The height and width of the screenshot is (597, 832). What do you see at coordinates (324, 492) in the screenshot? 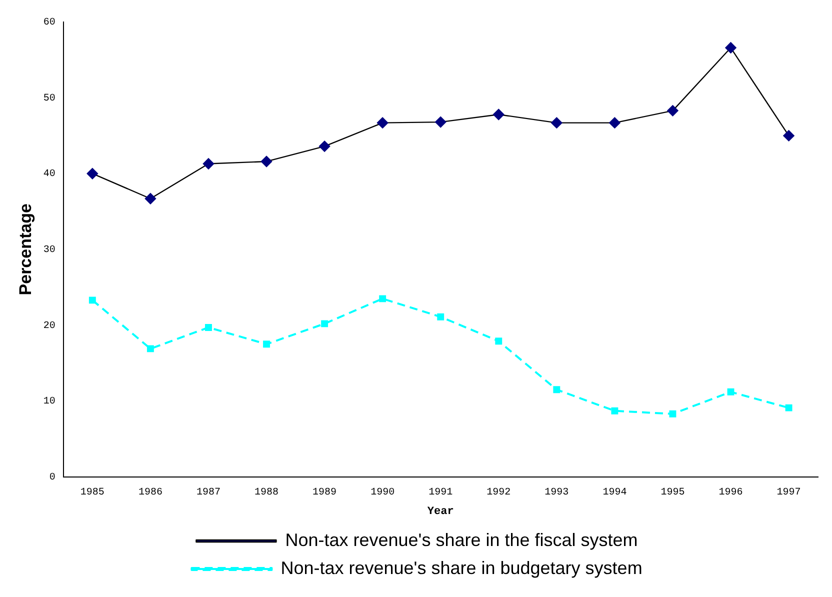
I see `x-tick-label: 1989` at bounding box center [324, 492].